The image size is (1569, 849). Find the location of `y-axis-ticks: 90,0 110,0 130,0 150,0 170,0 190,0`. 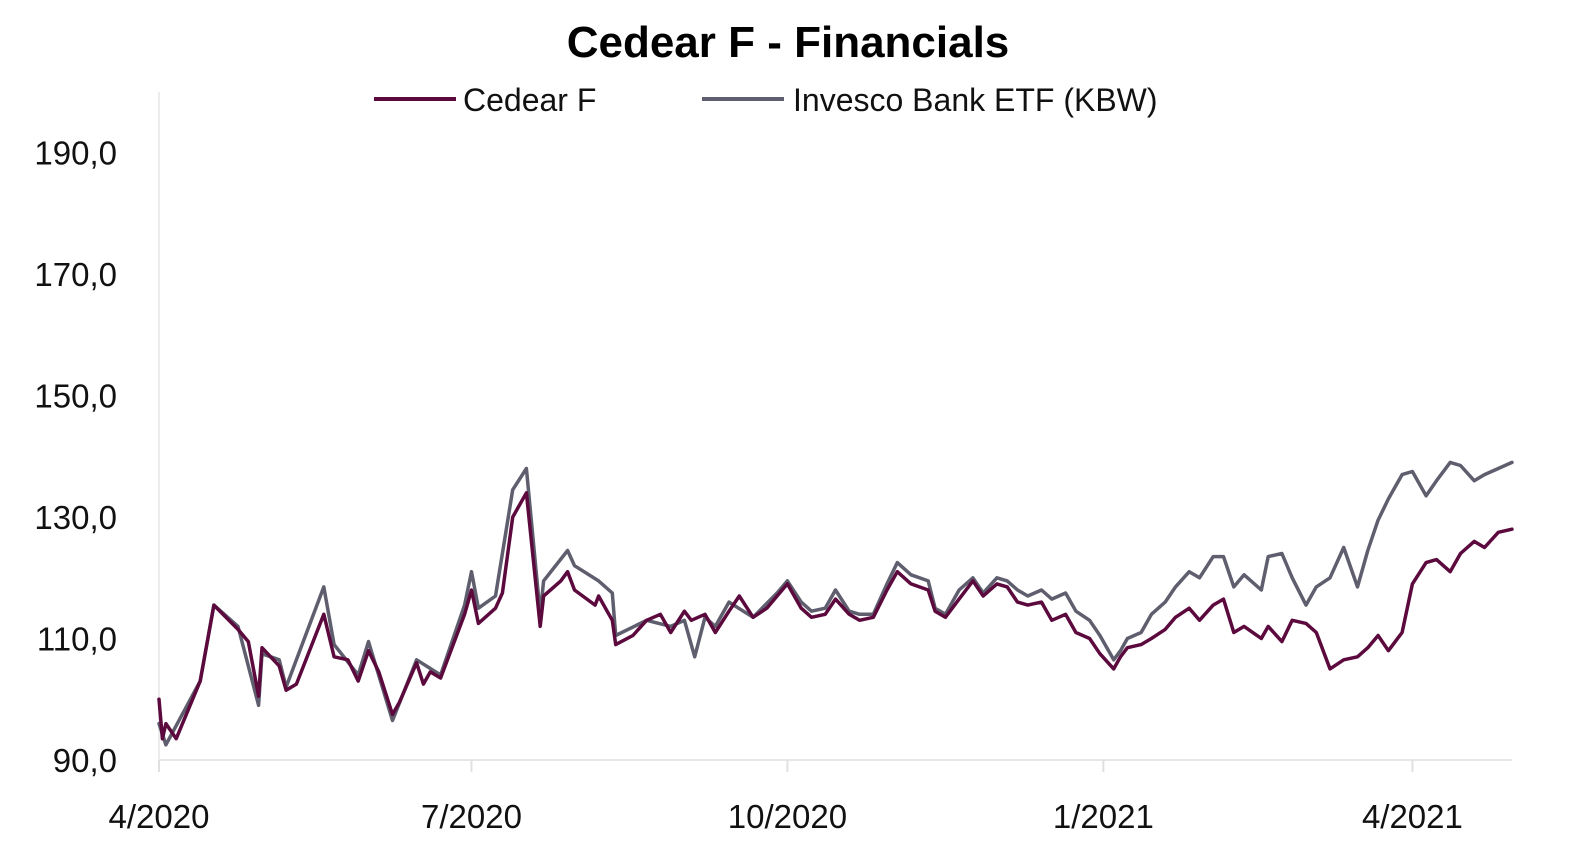

y-axis-ticks: 90,0 110,0 130,0 150,0 170,0 190,0 is located at coordinates (75, 457).